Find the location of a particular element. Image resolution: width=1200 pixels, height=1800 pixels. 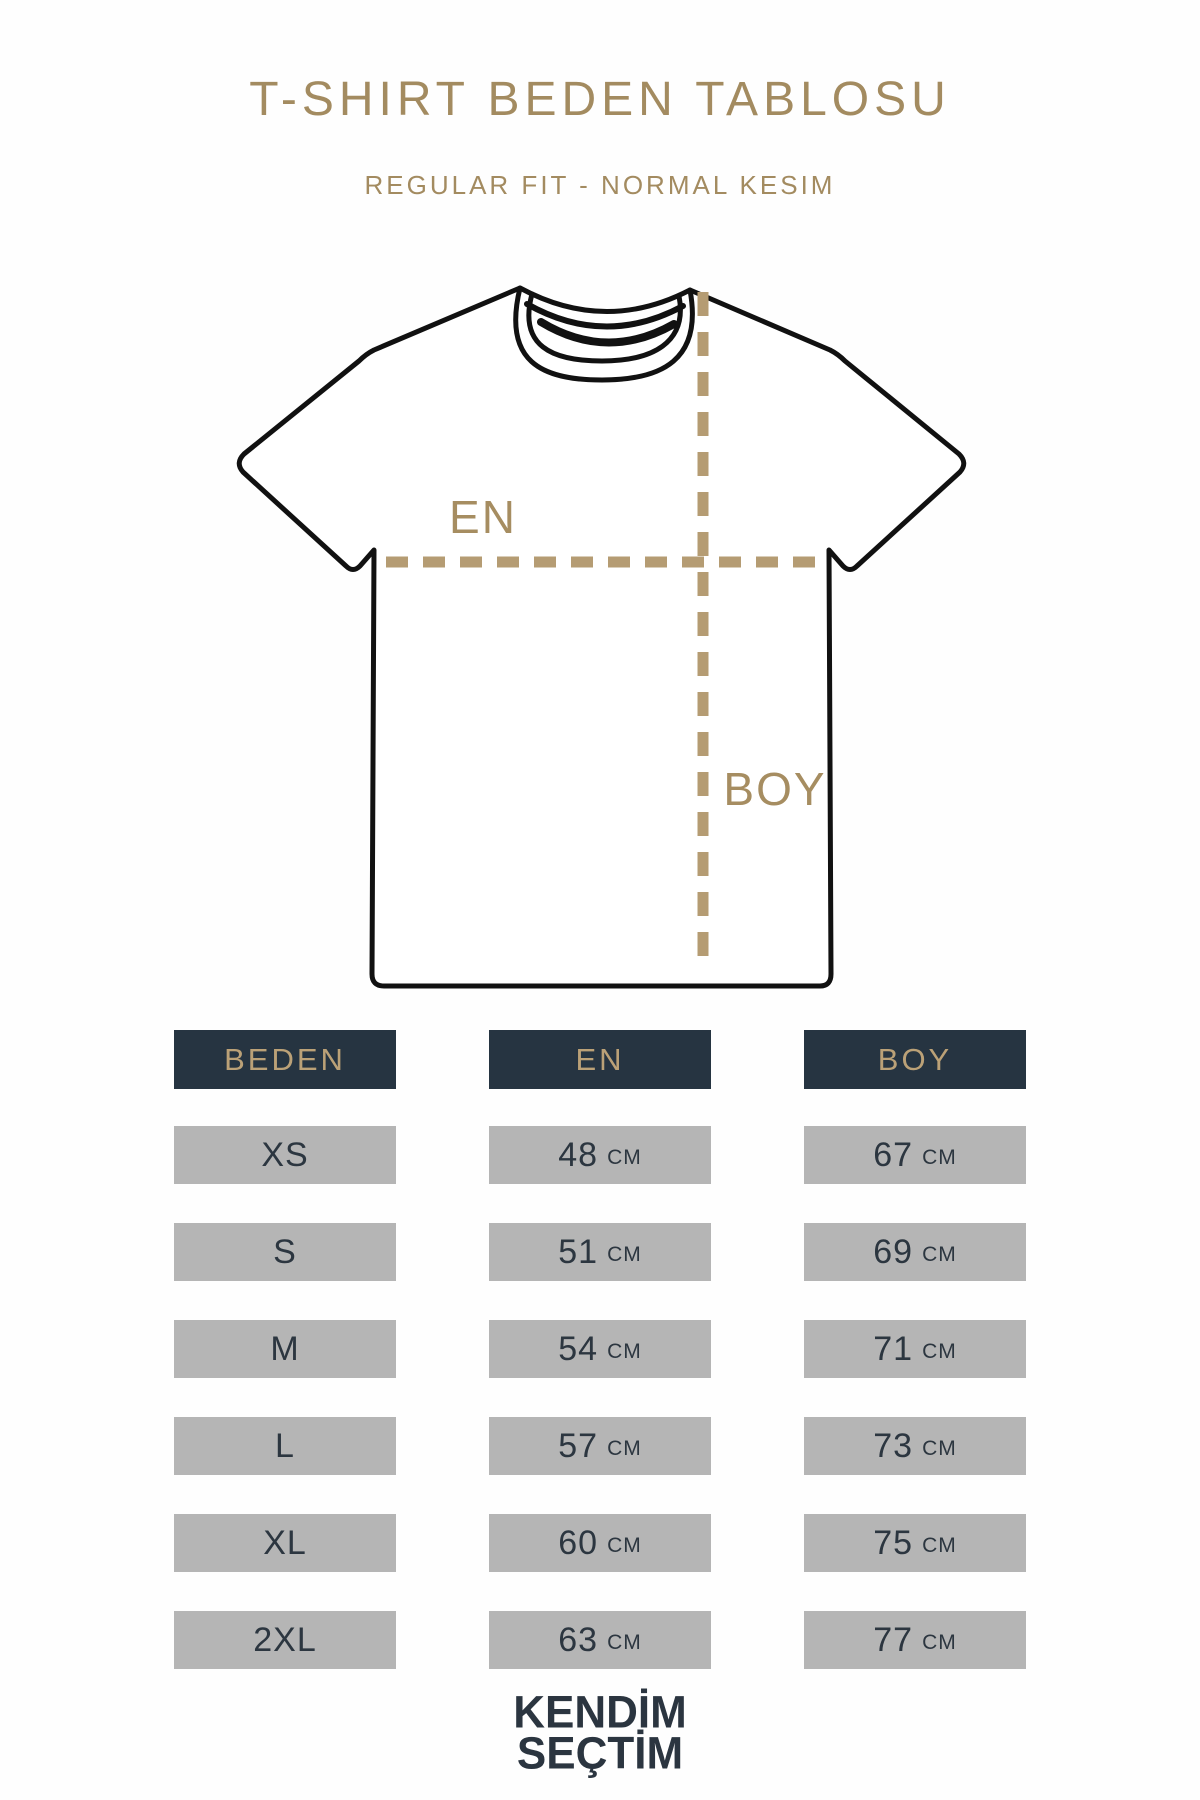

size-label: XL is located at coordinates (285, 1542).